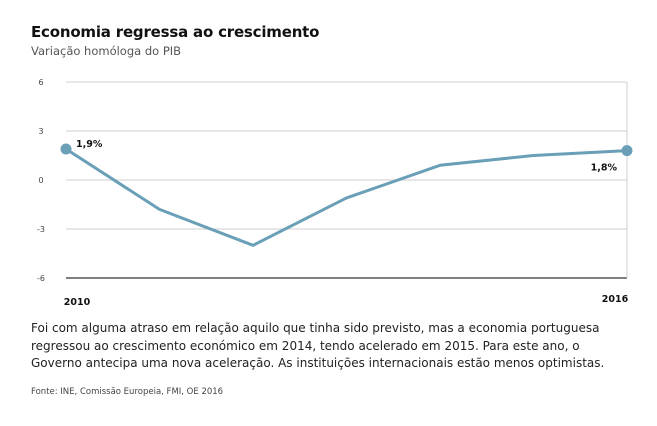 The image size is (657, 426). I want to click on y-tick-labels: 6 3 0 -3 -6, so click(41, 180).